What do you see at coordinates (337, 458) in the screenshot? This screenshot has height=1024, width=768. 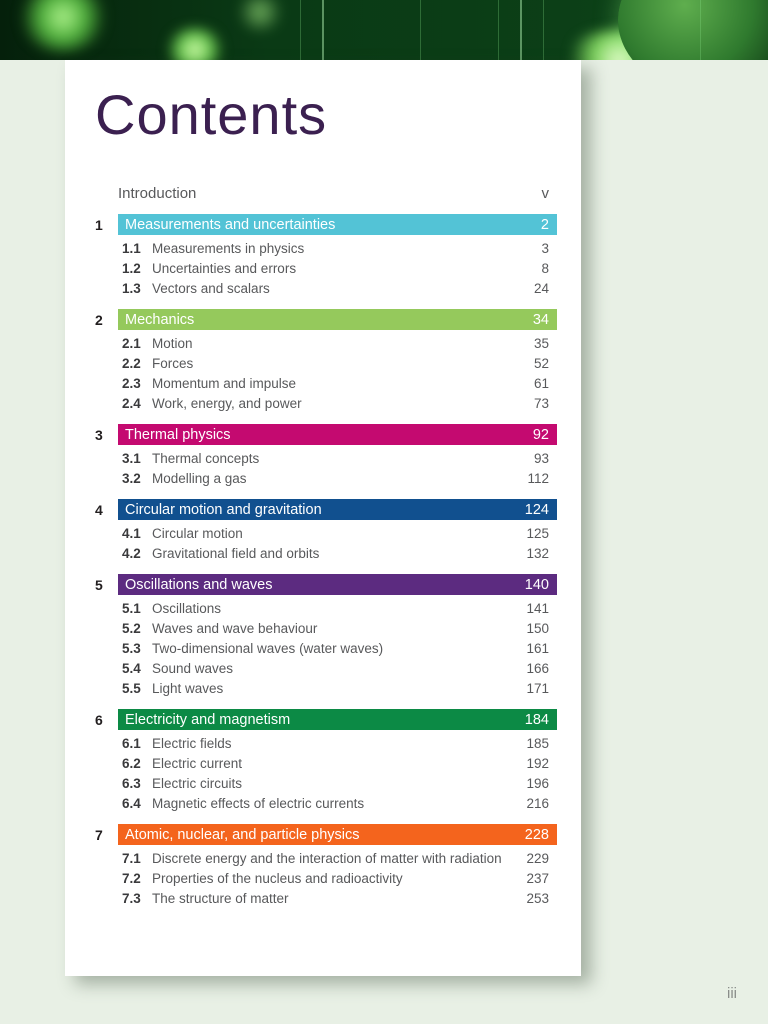 I see `toc-item: 3.1 Thermal concepts 93` at bounding box center [337, 458].